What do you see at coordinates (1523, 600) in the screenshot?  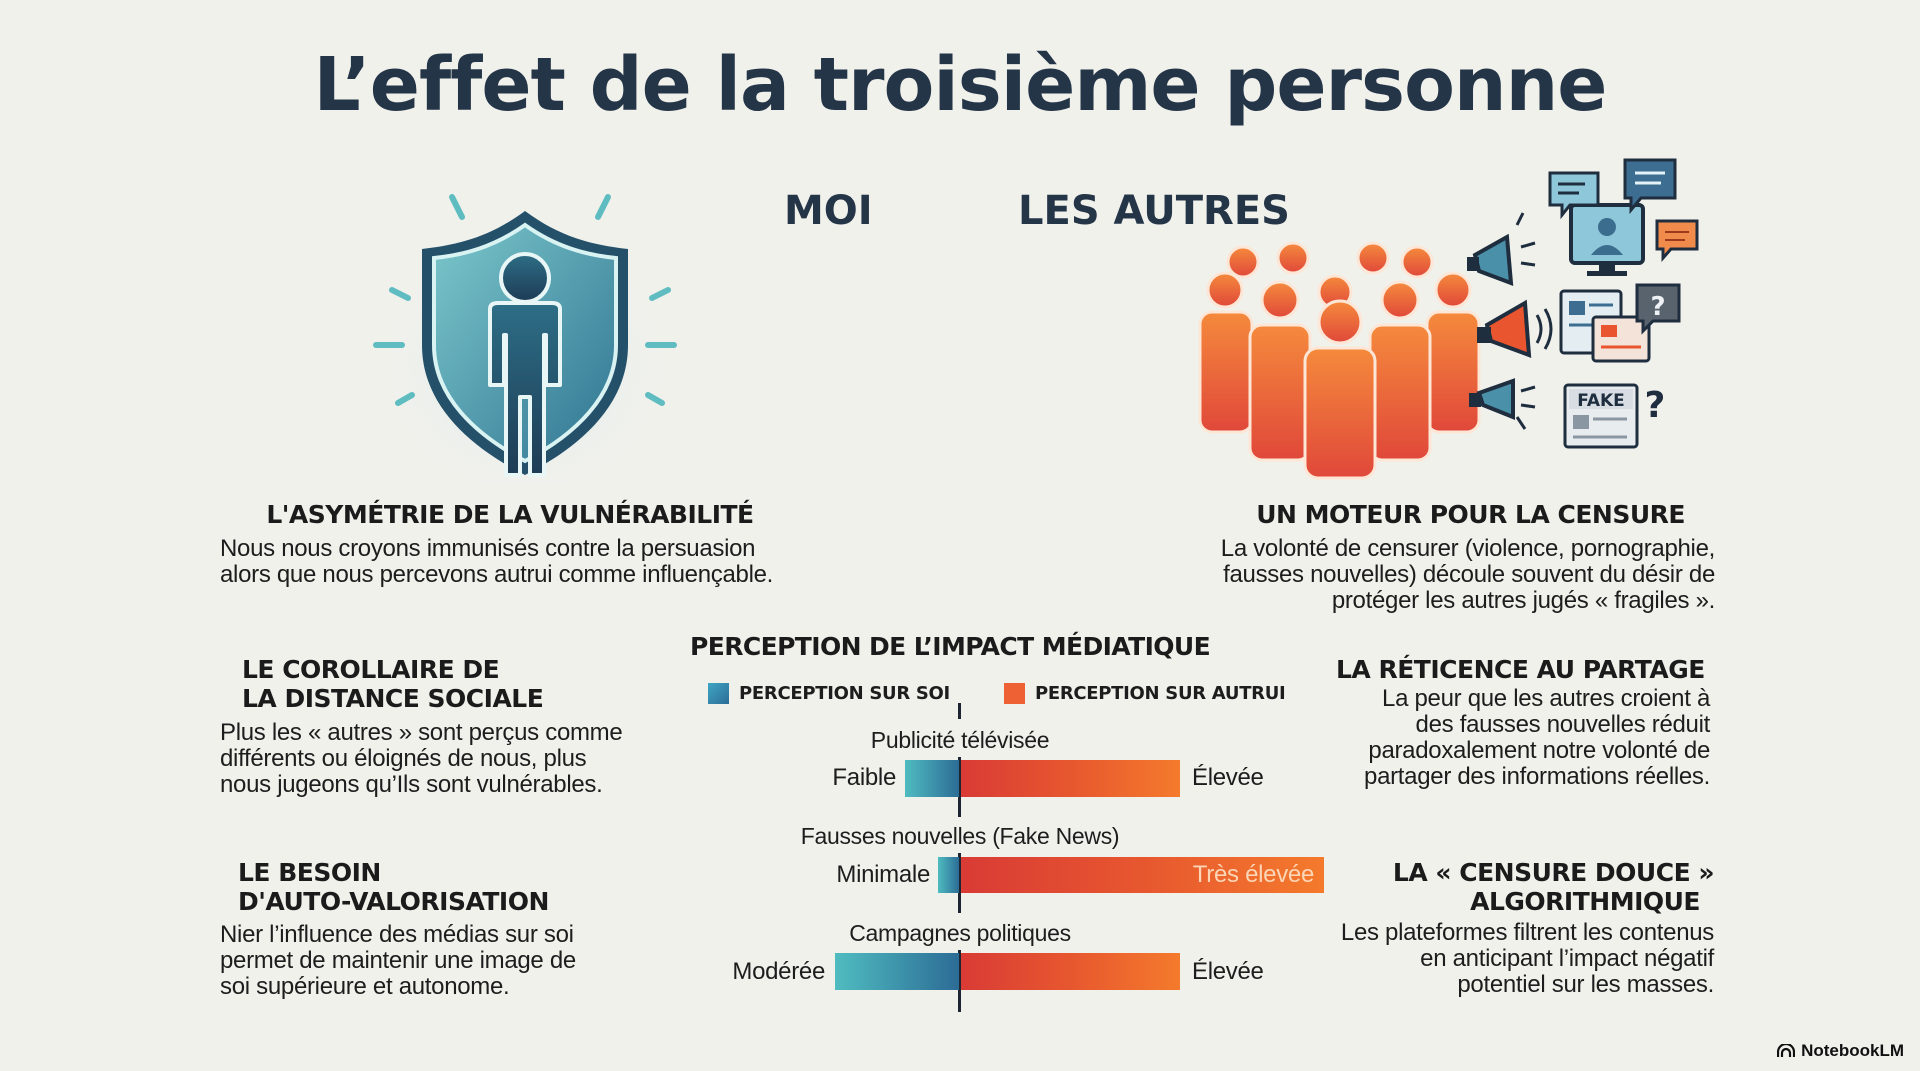 I see `text-line: protéger les autres jugés « fragiles ».` at bounding box center [1523, 600].